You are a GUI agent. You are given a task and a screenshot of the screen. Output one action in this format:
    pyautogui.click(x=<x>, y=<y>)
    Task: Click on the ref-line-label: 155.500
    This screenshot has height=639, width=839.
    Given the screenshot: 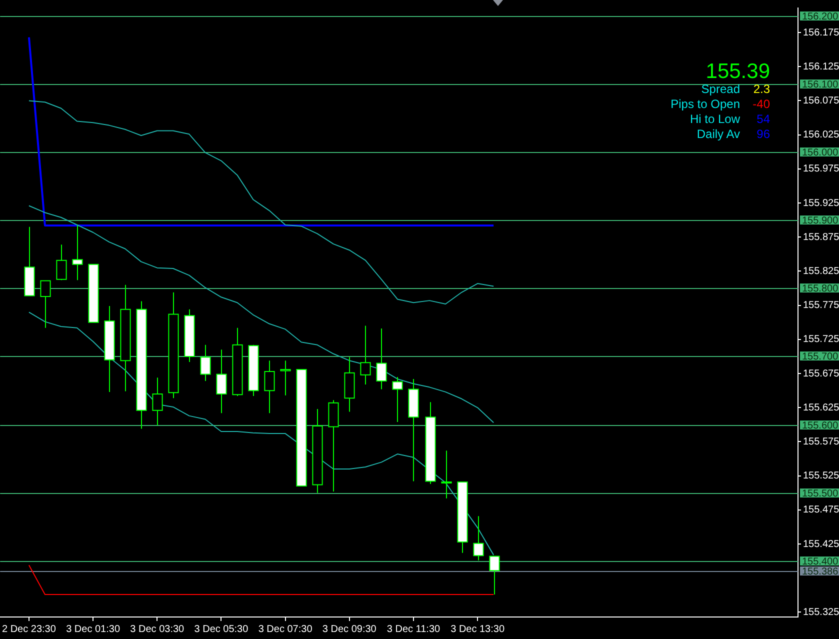 What is the action you would take?
    pyautogui.click(x=820, y=494)
    